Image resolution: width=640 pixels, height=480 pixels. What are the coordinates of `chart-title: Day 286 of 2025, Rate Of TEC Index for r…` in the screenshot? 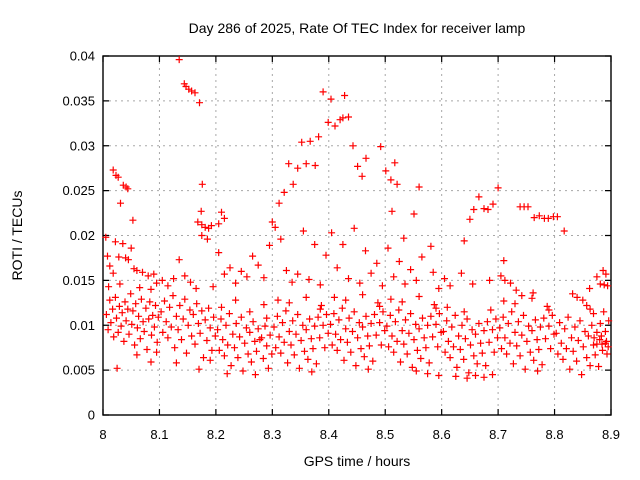 It's located at (357, 28).